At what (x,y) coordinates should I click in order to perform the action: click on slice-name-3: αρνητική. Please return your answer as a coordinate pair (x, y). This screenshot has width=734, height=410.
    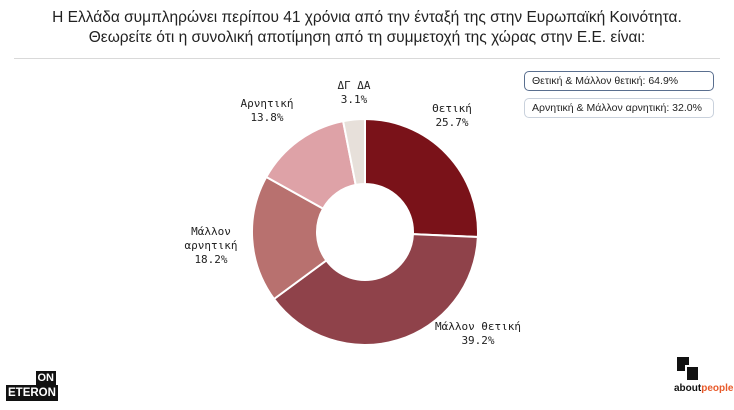
    Looking at the image, I should click on (211, 245).